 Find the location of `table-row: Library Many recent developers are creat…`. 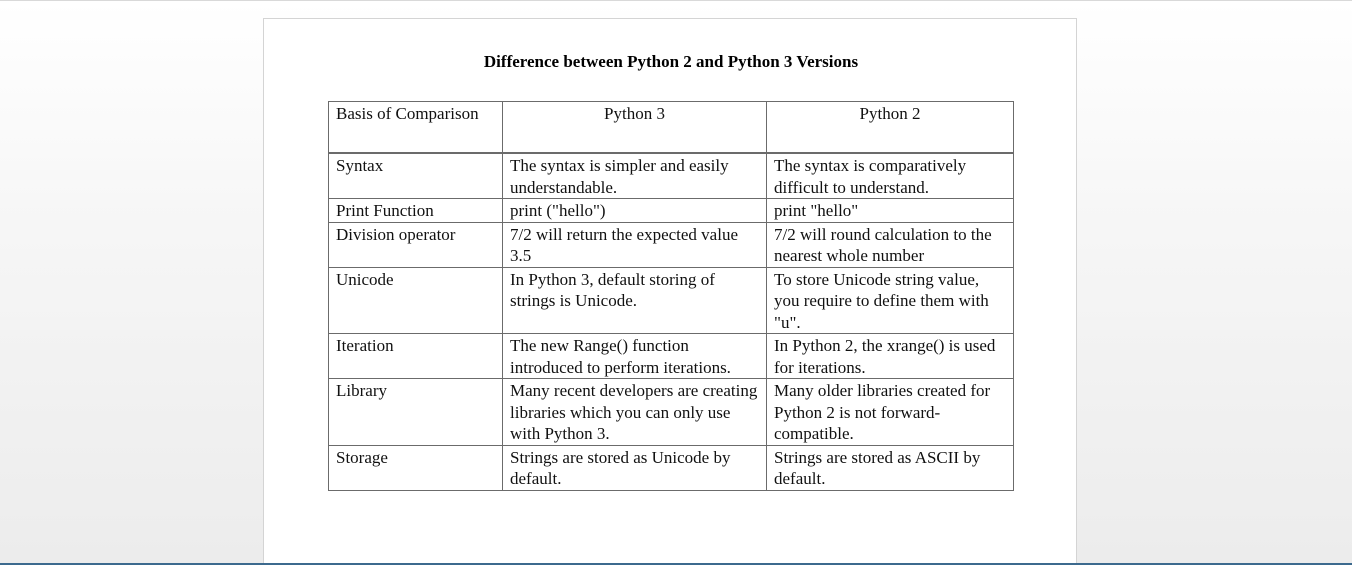

table-row: Library Many recent developers are creat… is located at coordinates (671, 412).